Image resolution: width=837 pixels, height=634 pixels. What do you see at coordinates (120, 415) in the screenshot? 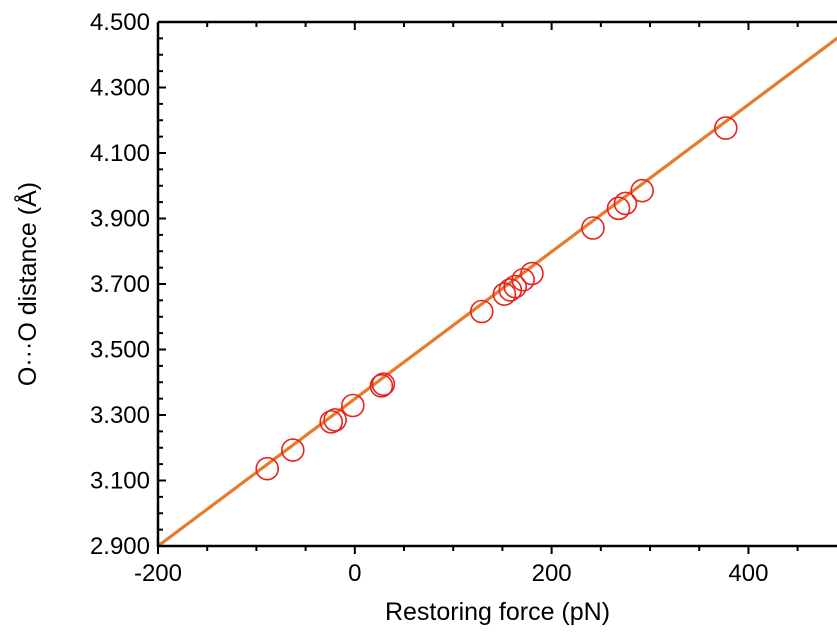
I see `y-tick-label: 3.300` at bounding box center [120, 415].